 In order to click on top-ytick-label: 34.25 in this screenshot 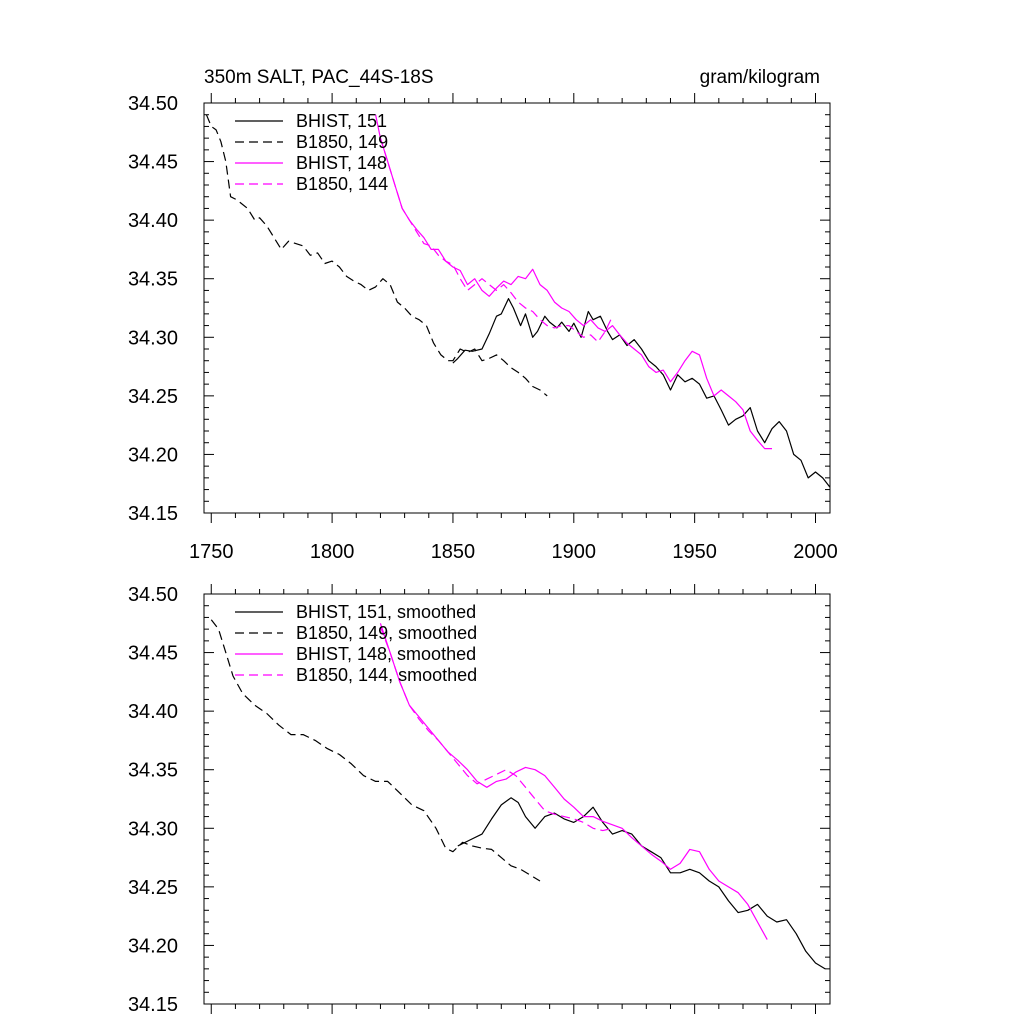, I will do `click(153, 397)`.